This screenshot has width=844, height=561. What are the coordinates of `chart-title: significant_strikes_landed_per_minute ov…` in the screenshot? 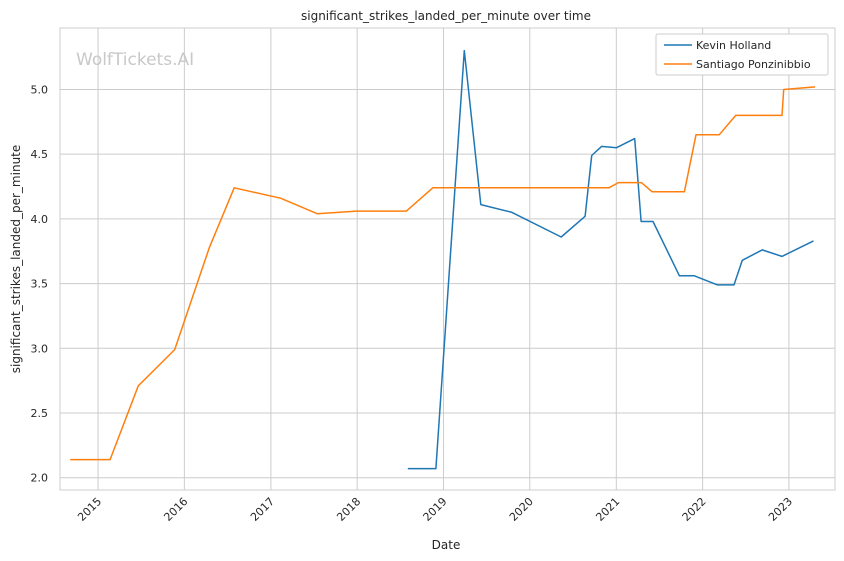 It's located at (446, 16).